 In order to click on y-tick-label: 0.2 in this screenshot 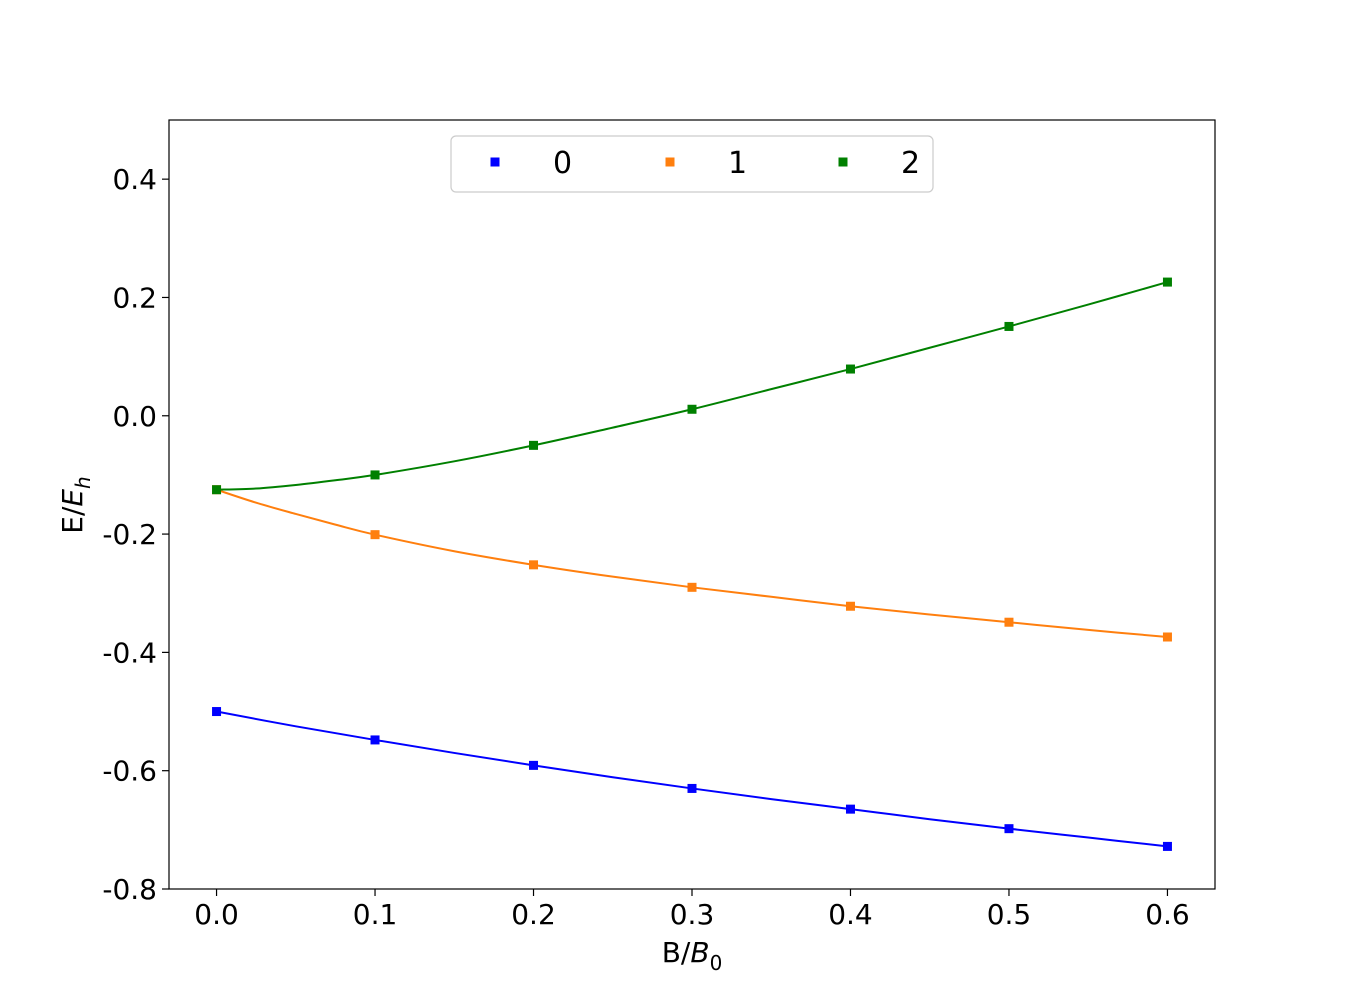, I will do `click(134, 297)`.